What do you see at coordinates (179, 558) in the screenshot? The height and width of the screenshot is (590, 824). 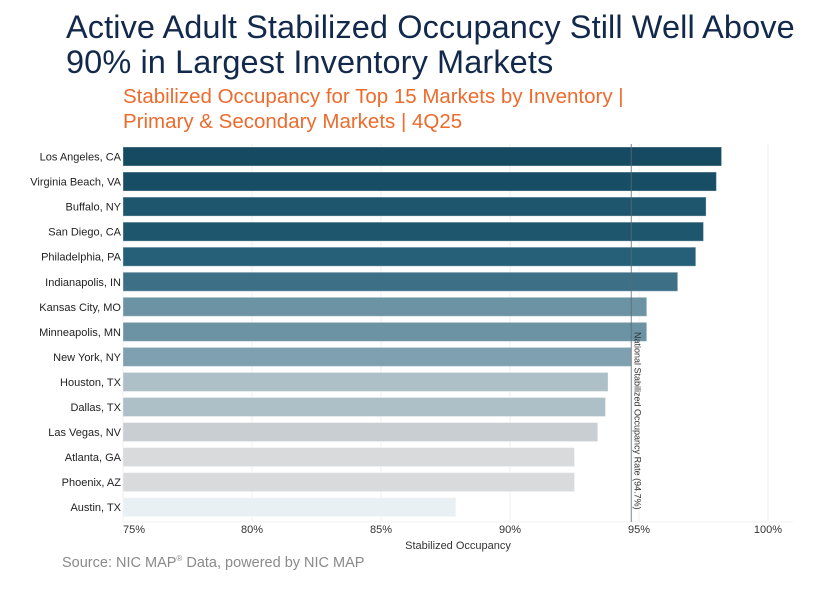 I see `registered-mark: ®` at bounding box center [179, 558].